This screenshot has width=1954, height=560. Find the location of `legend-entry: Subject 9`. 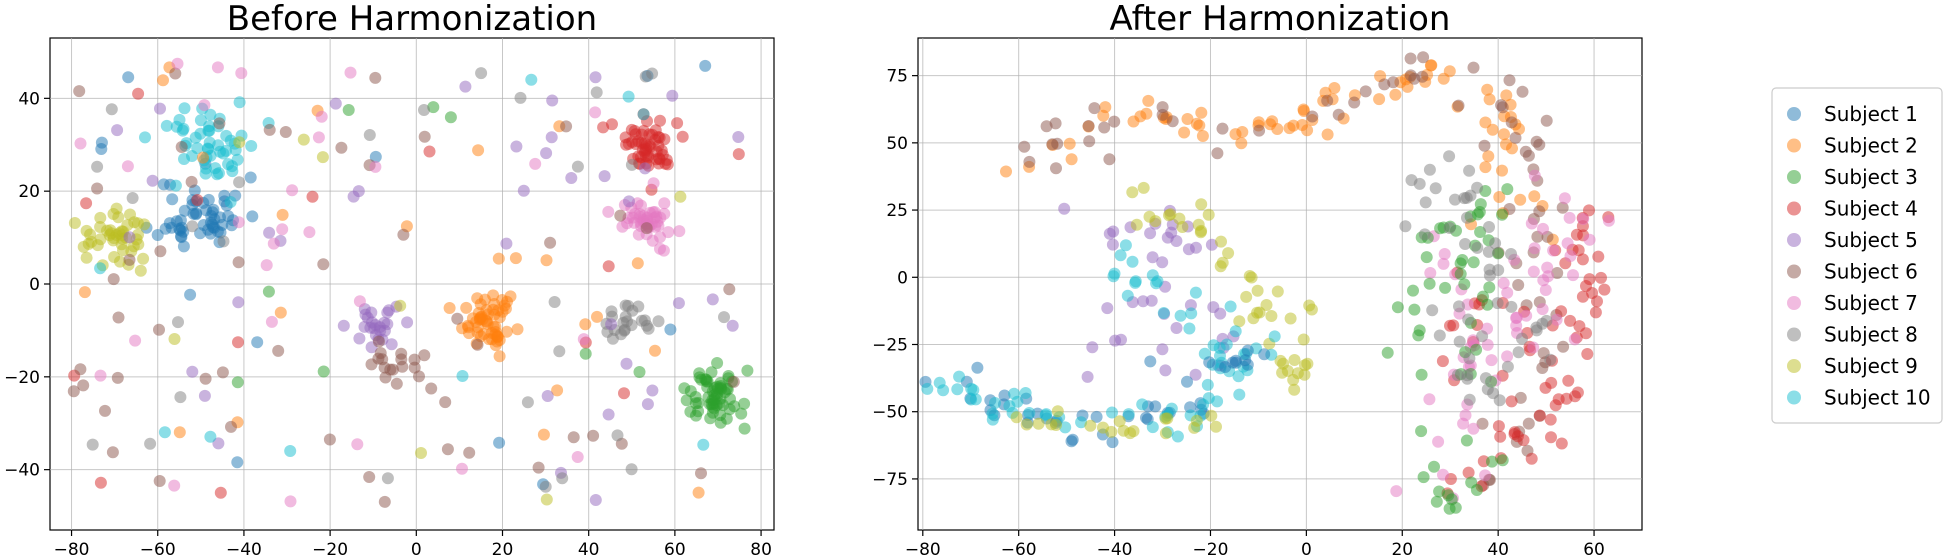

legend-entry: Subject 9 is located at coordinates (1852, 366).